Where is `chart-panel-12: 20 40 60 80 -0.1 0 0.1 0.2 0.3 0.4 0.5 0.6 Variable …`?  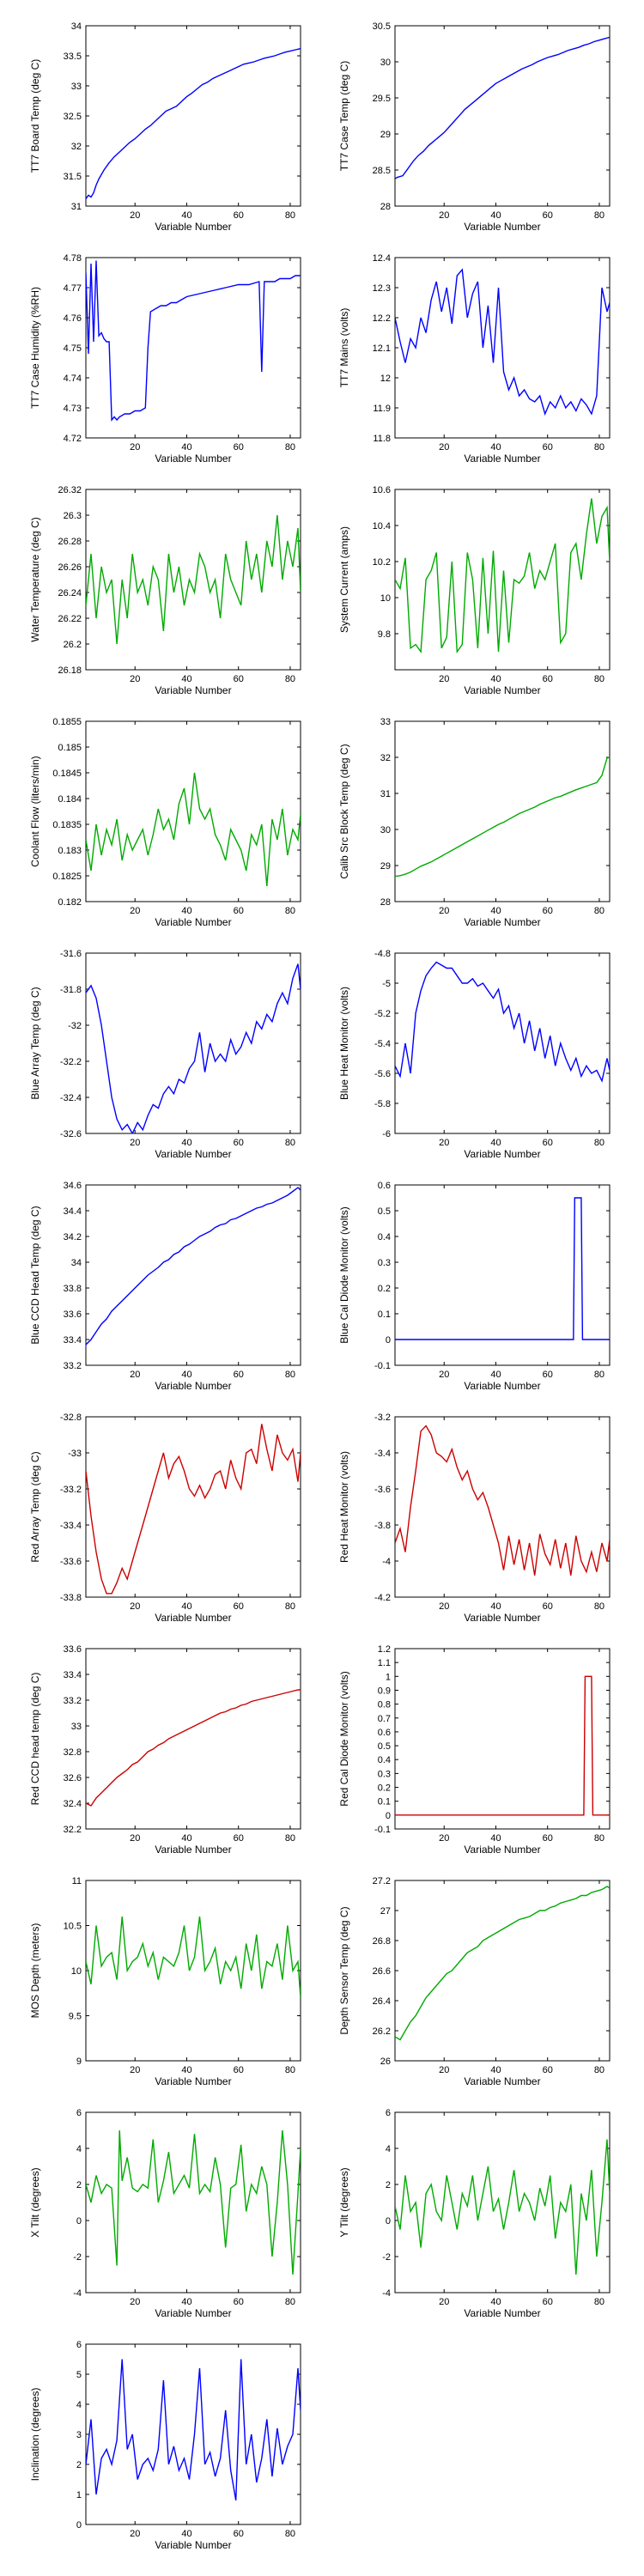 chart-panel-12: 20 40 60 80 -0.1 0 0.1 0.2 0.3 0.4 0.5 0.6 Variable … is located at coordinates (474, 1287).